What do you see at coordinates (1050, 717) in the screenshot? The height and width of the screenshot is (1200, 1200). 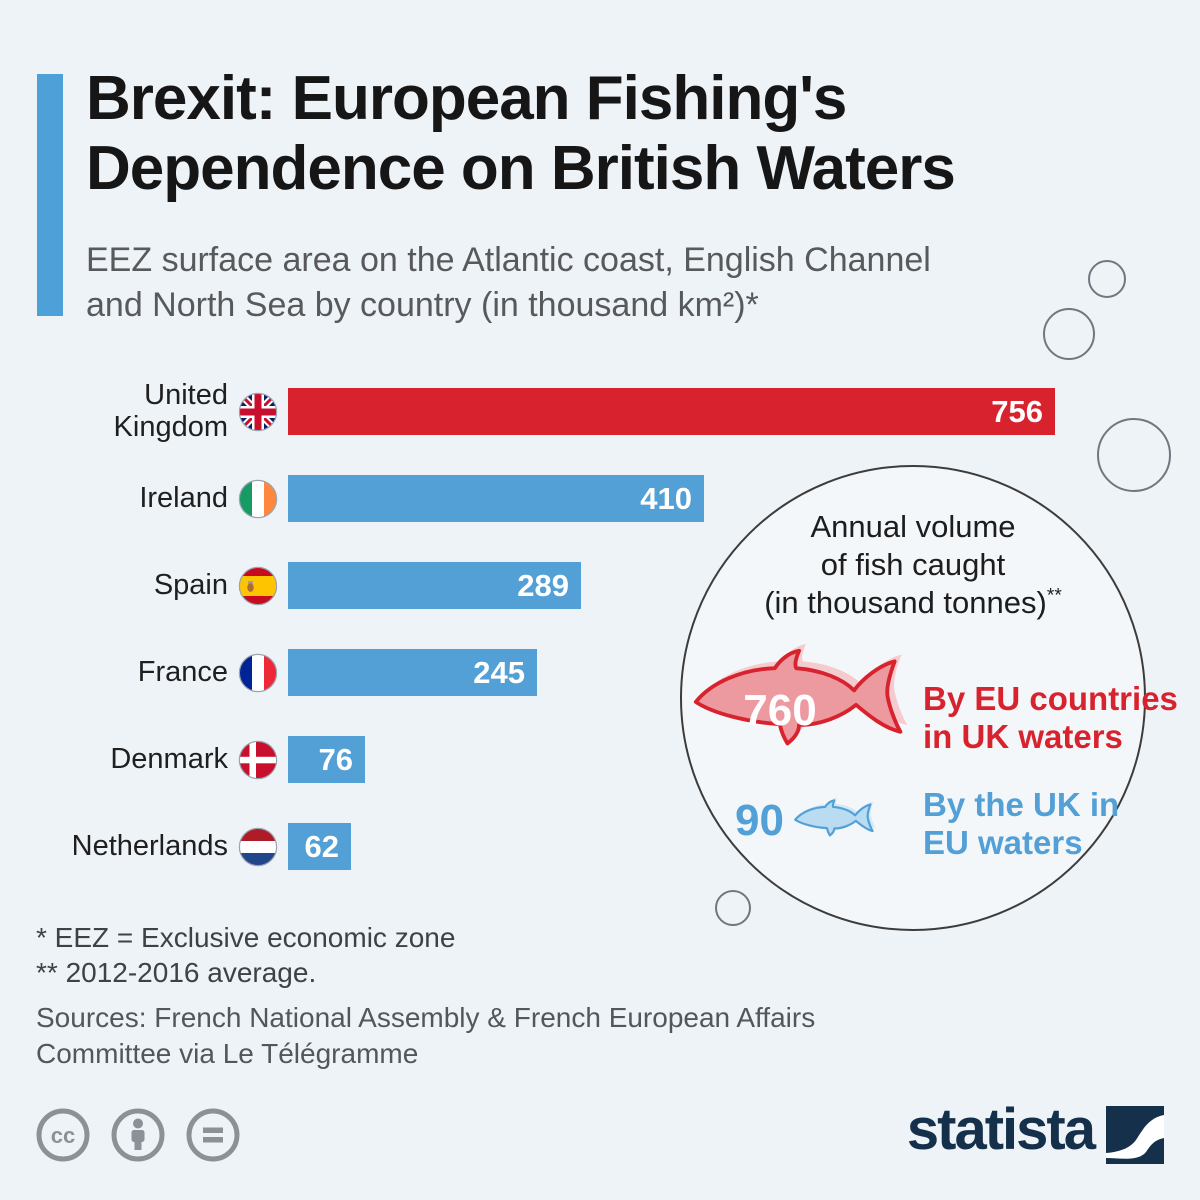 I see `eu-catch-label: By EU countries in UK waters` at bounding box center [1050, 717].